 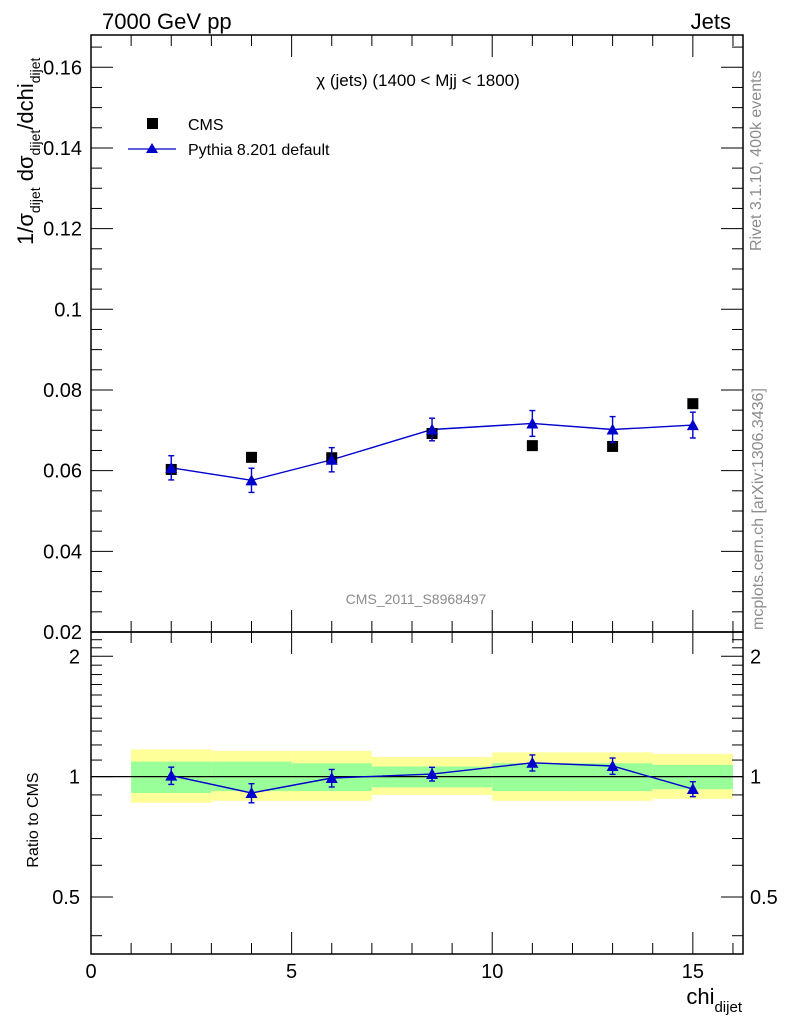 I want to click on ratio-y-tick-label-right: 0.5, so click(x=764, y=898).